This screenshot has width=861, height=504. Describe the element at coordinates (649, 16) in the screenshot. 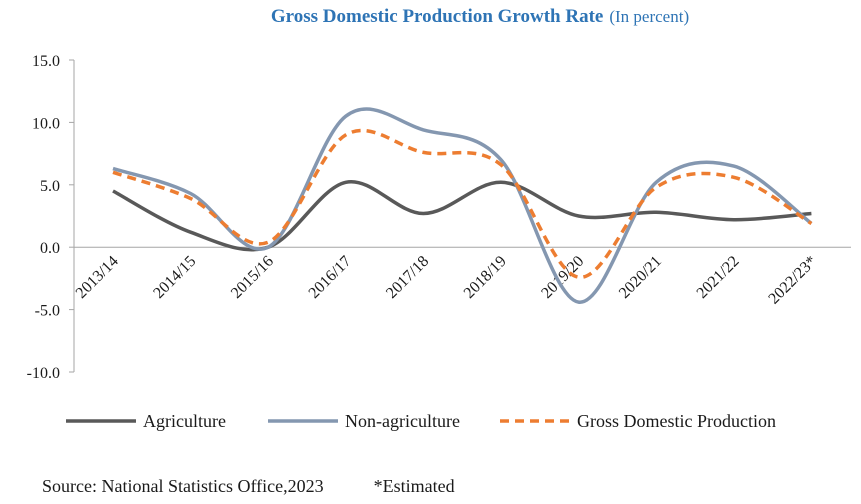

I see `chart-title-subtitle: (In percent)` at that location.